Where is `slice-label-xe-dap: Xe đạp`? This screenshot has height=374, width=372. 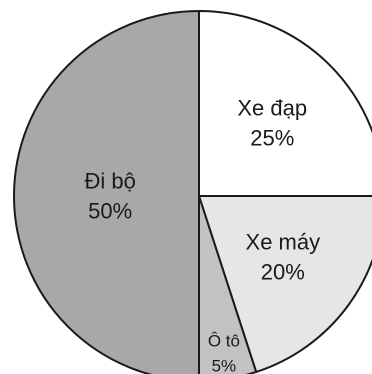
slice-label-xe-dap: Xe đạp is located at coordinates (272, 107).